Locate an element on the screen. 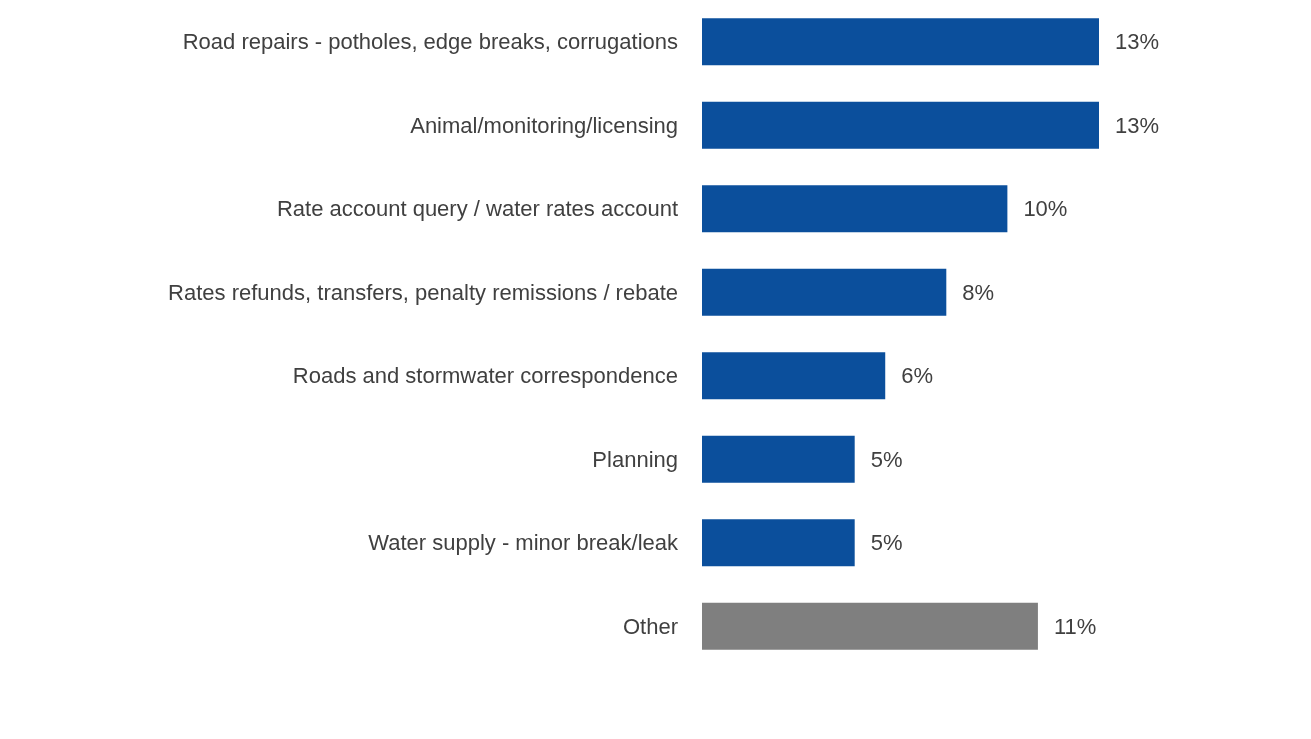 The image size is (1311, 739). y-tick-label: Rates refunds, transfers, penalty remissions / rebate is located at coordinates (423, 292).